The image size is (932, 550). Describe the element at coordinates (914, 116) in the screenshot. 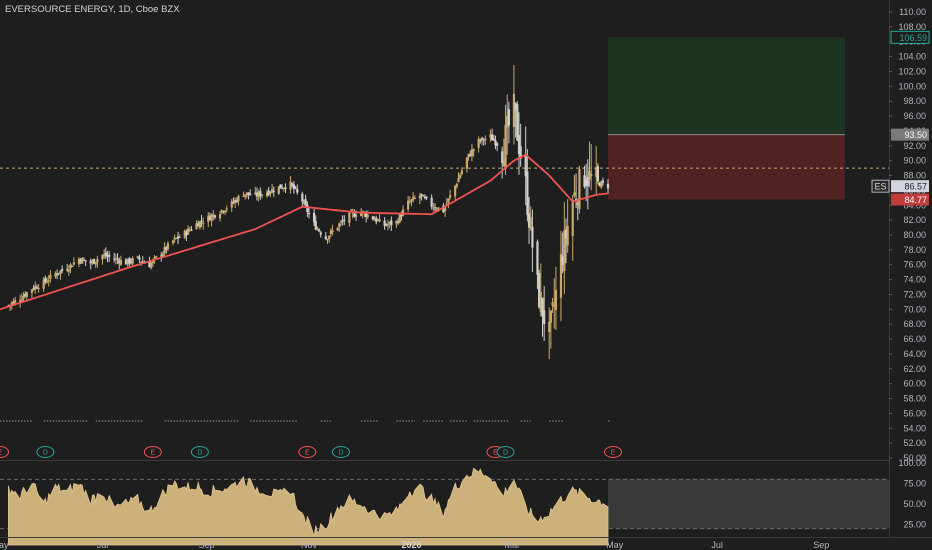

I see `price-tick-label: 96.00` at that location.